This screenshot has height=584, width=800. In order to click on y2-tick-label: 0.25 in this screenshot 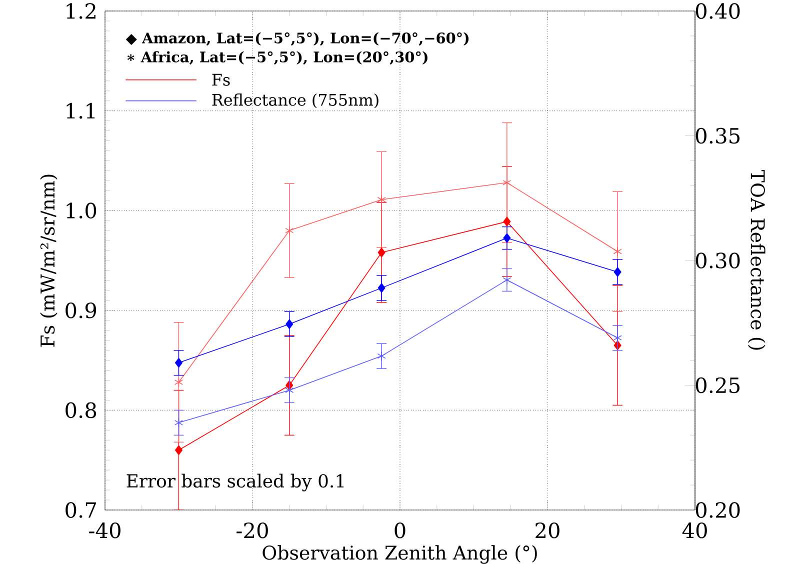, I will do `click(718, 385)`.